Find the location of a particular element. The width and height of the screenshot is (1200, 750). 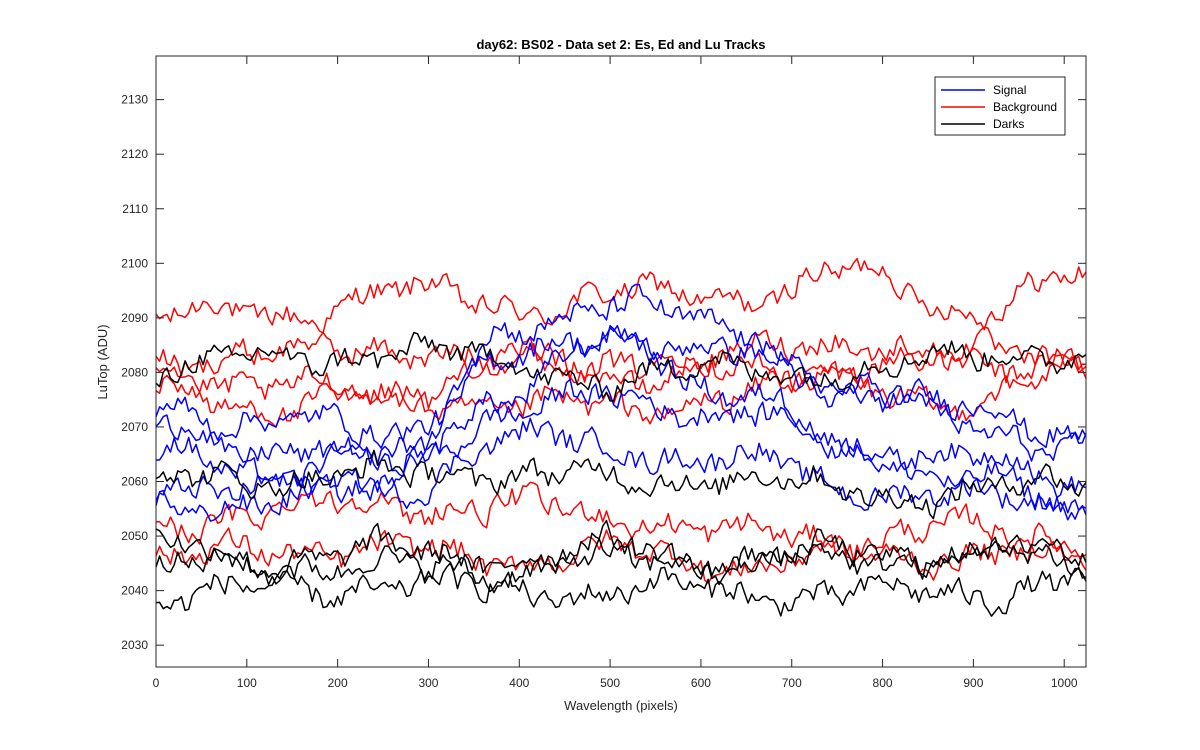

y-tick-label: 2100 is located at coordinates (134, 263).